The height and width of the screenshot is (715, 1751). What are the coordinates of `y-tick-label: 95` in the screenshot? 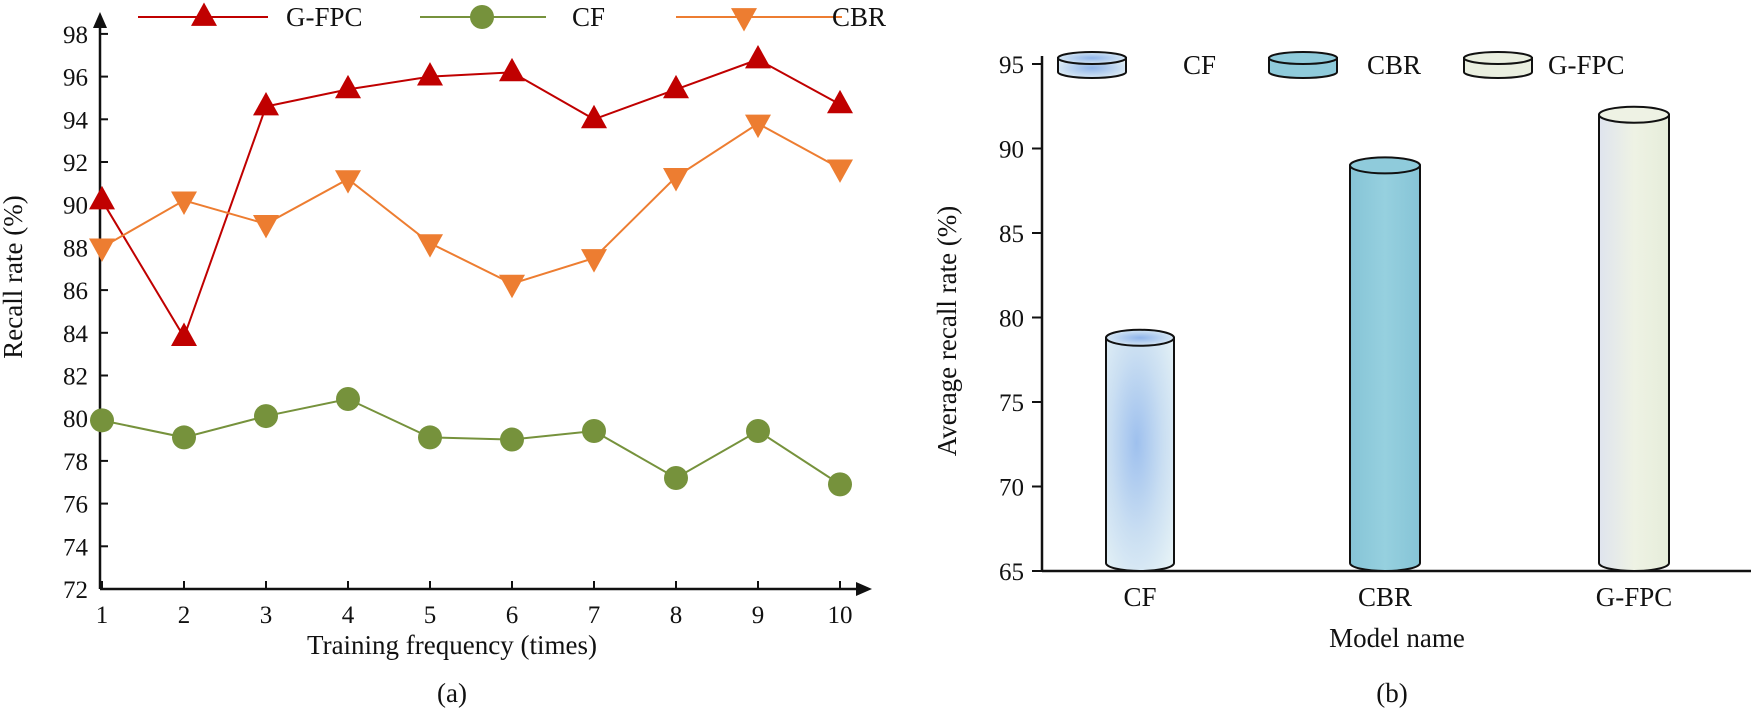 It's located at (1011, 65).